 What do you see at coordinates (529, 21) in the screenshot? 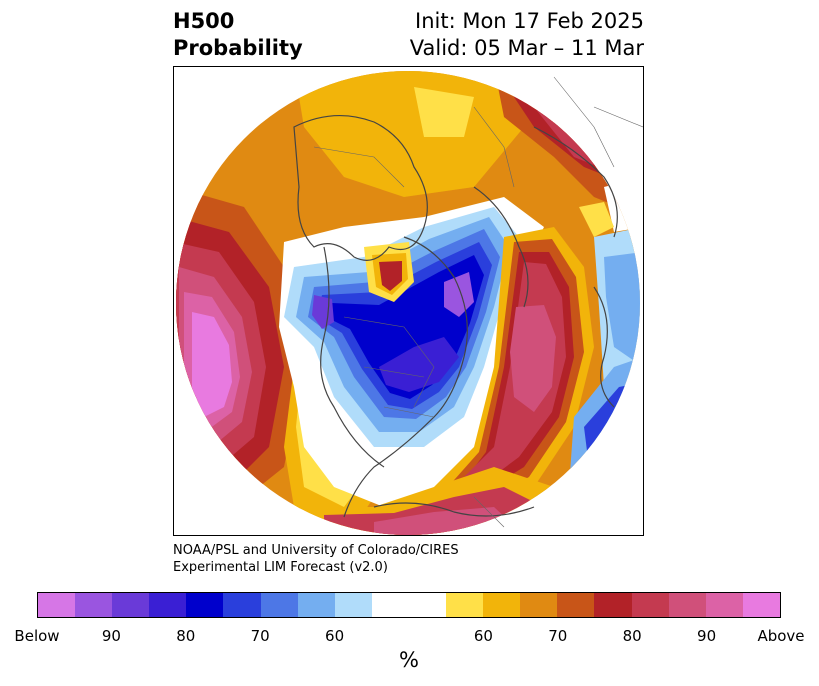
I see `init-date: Init: Mon 17 Feb 2025` at bounding box center [529, 21].